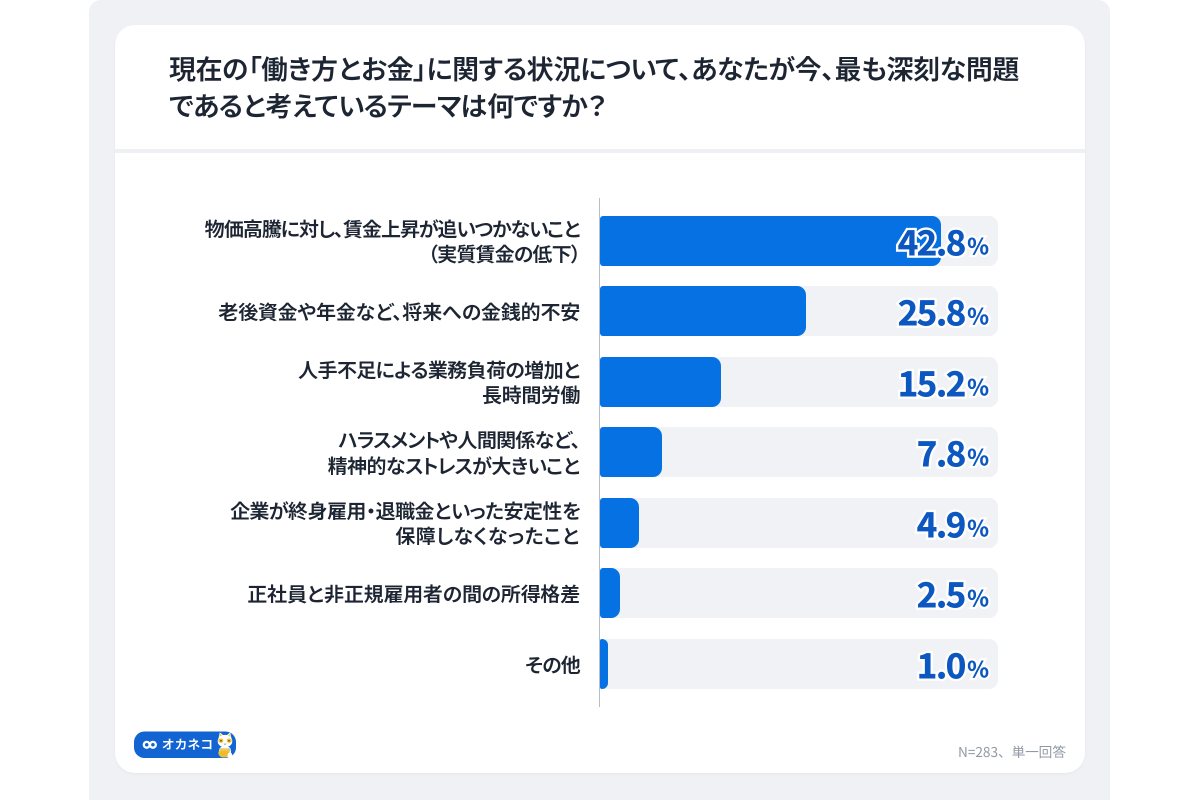 The image size is (1200, 800). Describe the element at coordinates (188, 743) in the screenshot. I see `svg-text: オカネコ` at that location.